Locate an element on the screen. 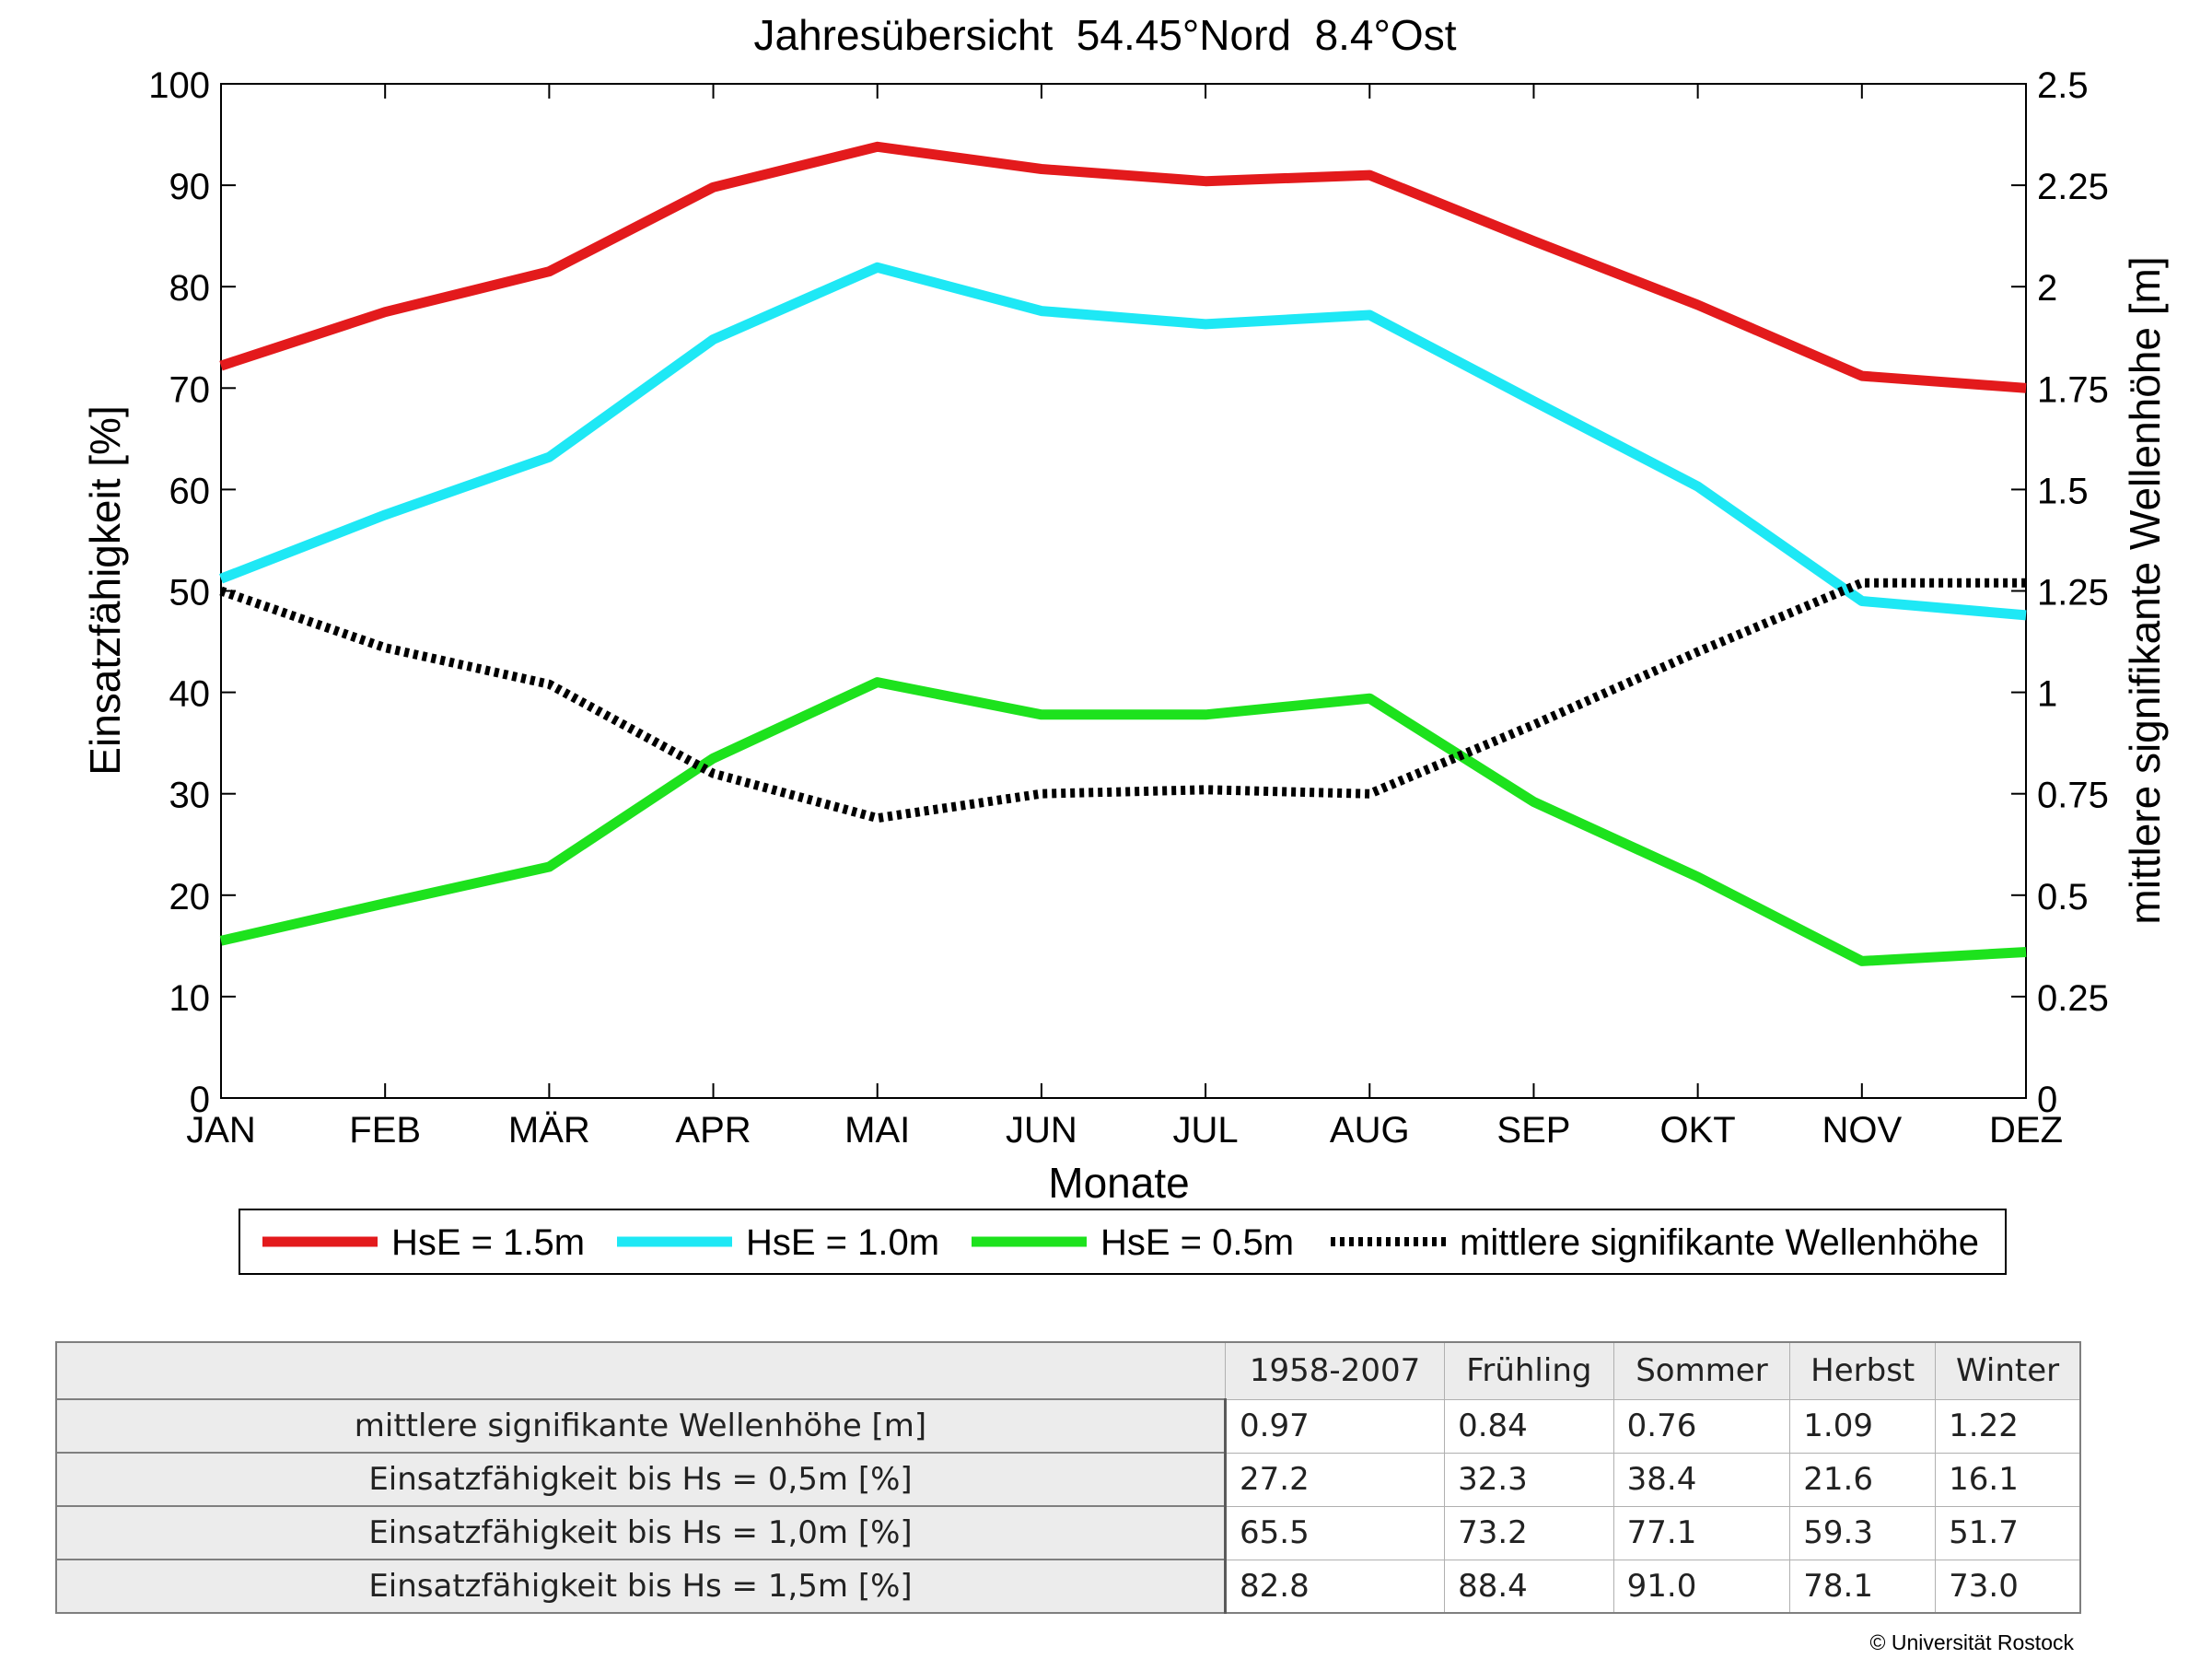 The image size is (2212, 1659). x-tick-label: MAI is located at coordinates (877, 1130).